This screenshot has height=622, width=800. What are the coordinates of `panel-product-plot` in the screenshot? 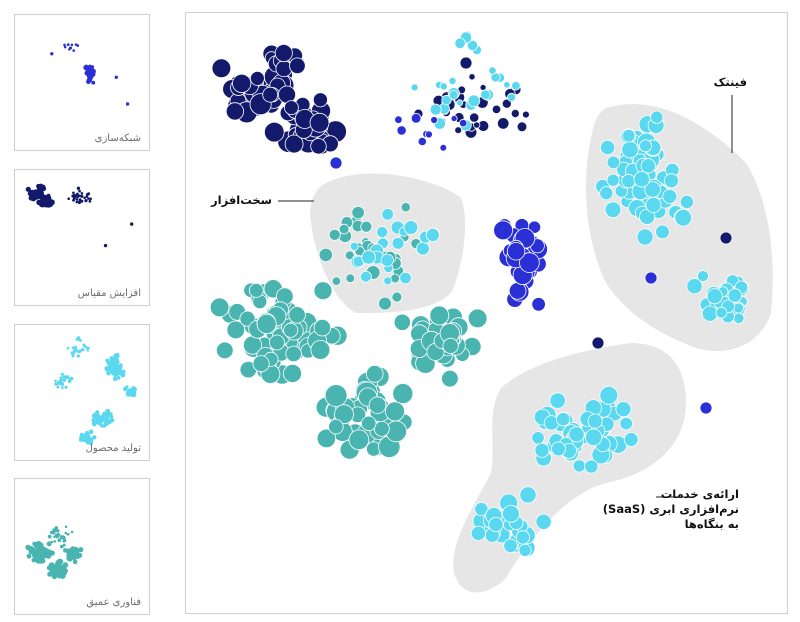 It's located at (95, 391).